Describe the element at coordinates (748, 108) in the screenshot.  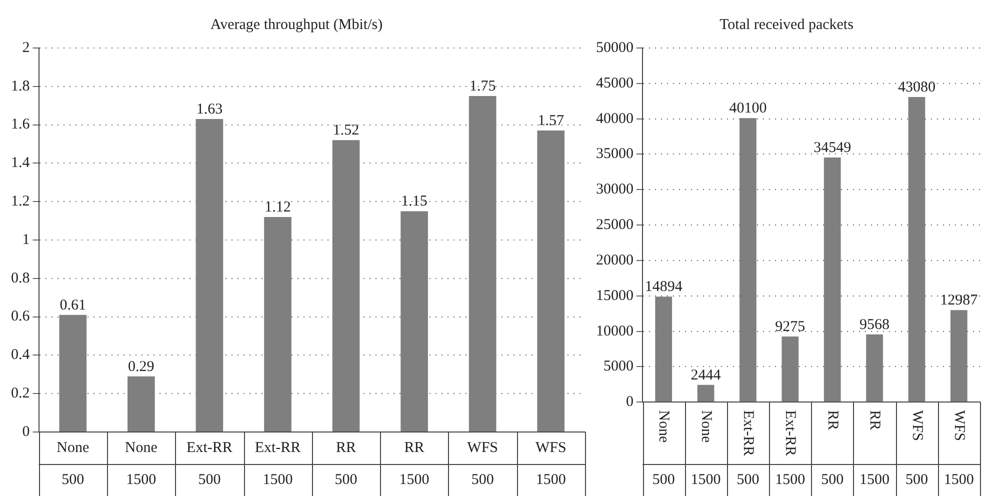
I see `data-label: 40100` at that location.